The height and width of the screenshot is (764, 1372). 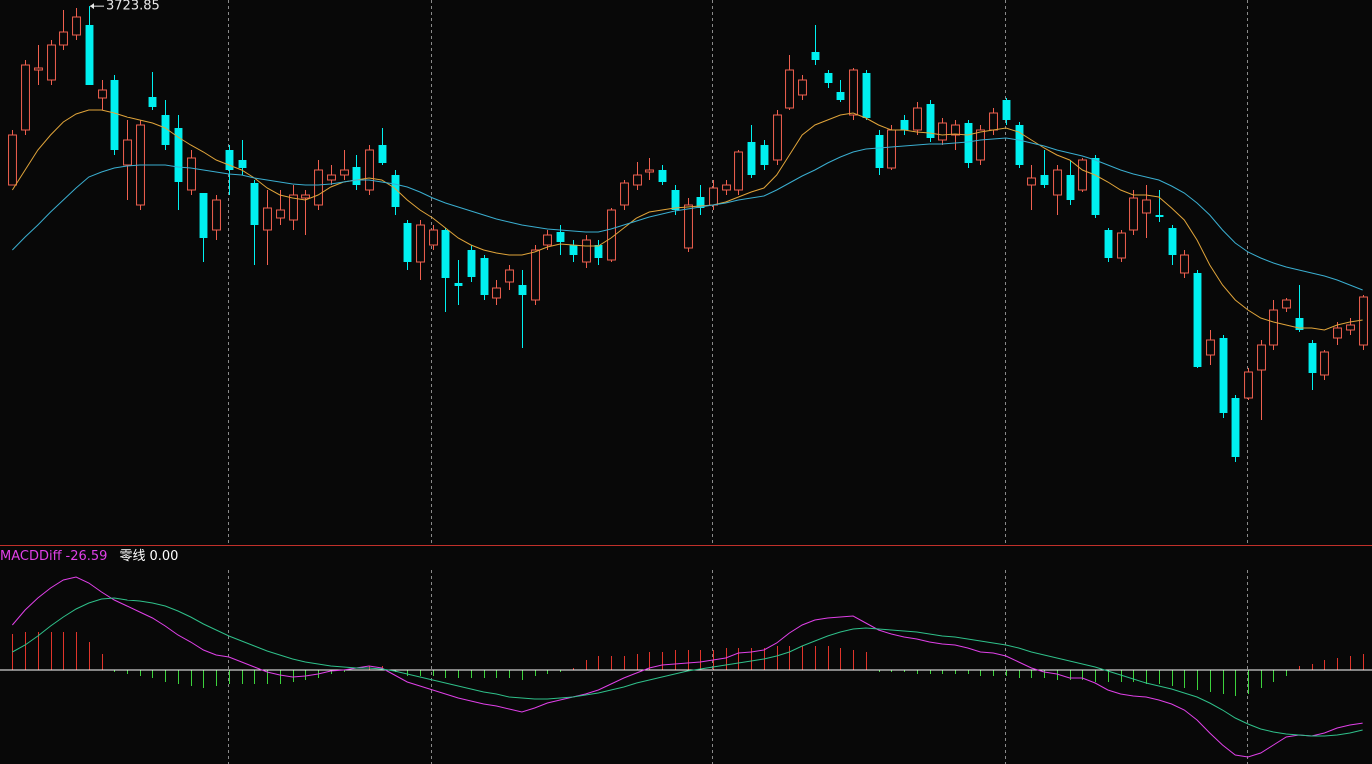 I want to click on legend-value: 0.00, so click(x=163, y=556).